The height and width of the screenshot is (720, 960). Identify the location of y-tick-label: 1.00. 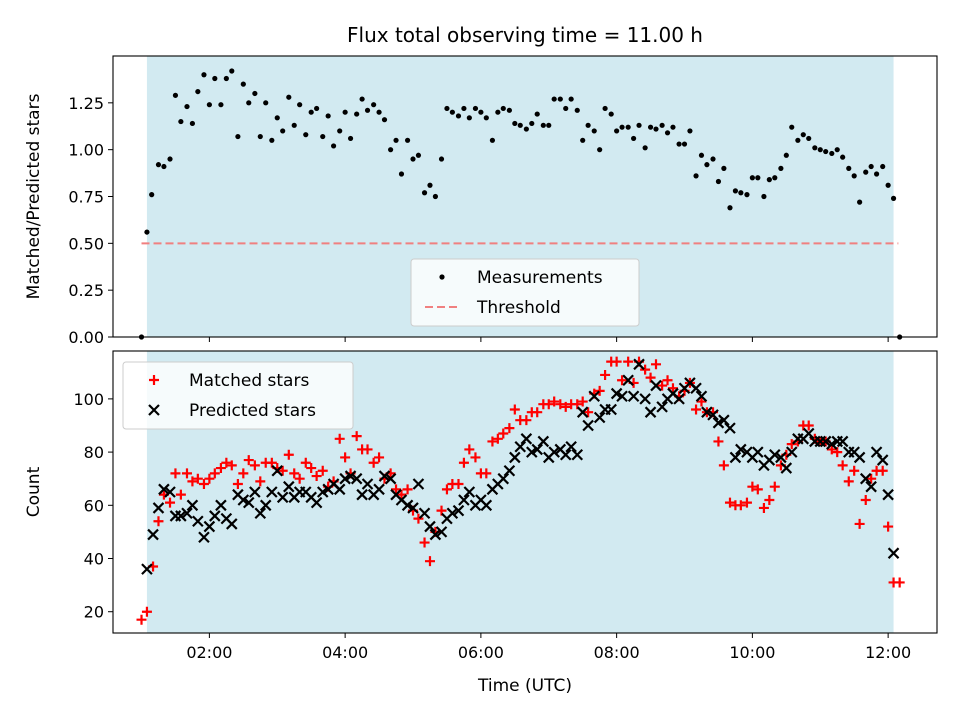
(86, 150).